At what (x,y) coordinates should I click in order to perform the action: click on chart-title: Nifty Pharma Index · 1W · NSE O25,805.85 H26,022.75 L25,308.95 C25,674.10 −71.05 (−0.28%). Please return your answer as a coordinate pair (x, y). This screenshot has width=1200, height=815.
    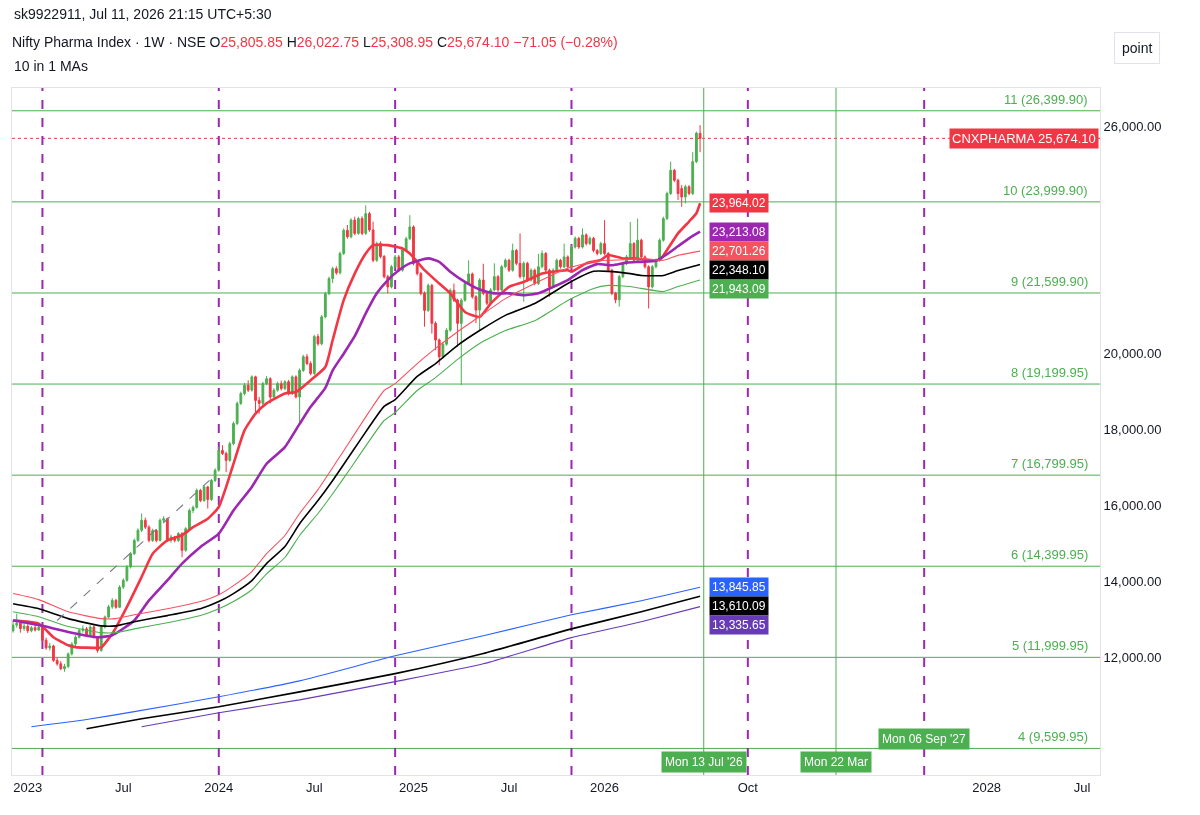
    Looking at the image, I should click on (315, 41).